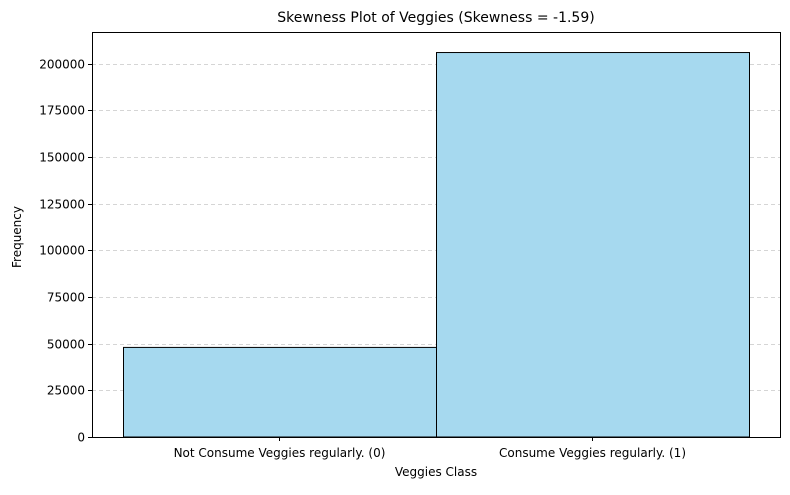 The image size is (790, 495). I want to click on y-tick-label: 50000, so click(66, 345).